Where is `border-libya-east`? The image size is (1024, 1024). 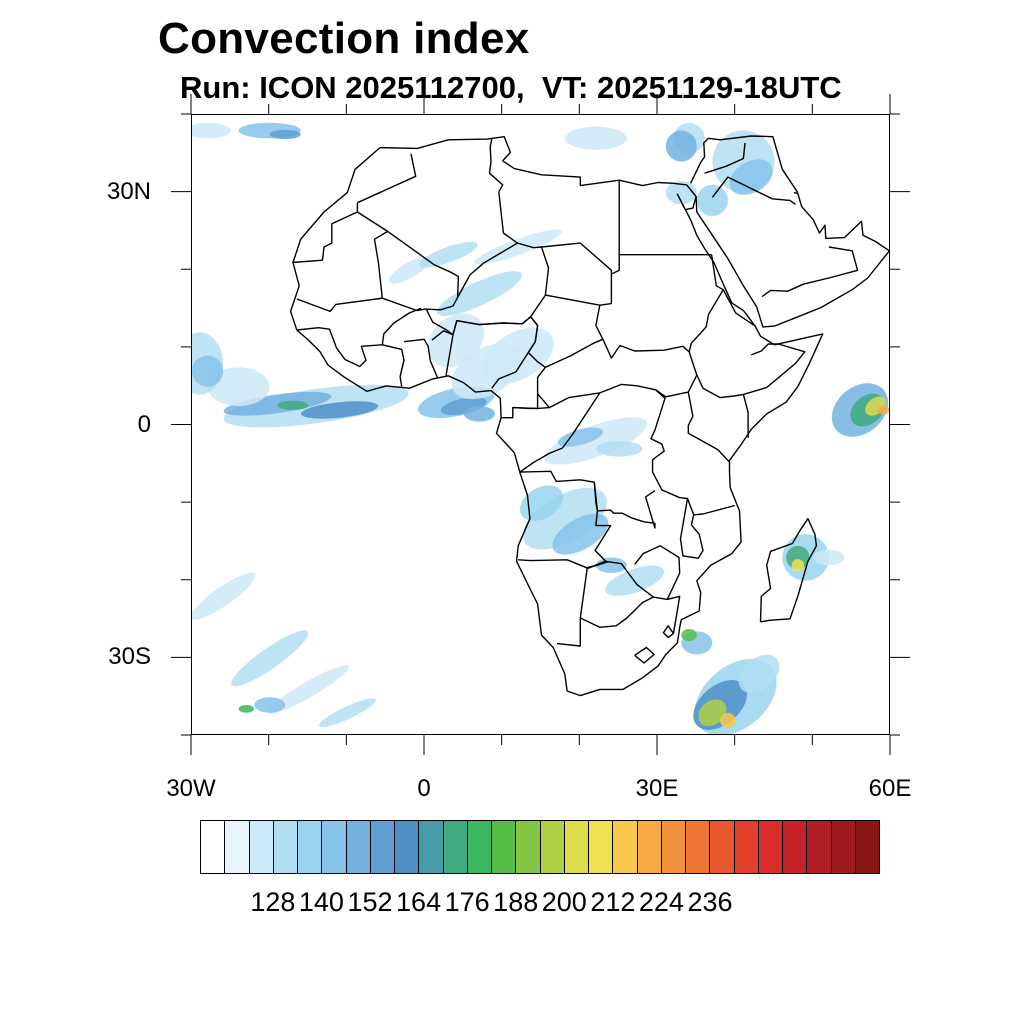 border-libya-east is located at coordinates (580, 228).